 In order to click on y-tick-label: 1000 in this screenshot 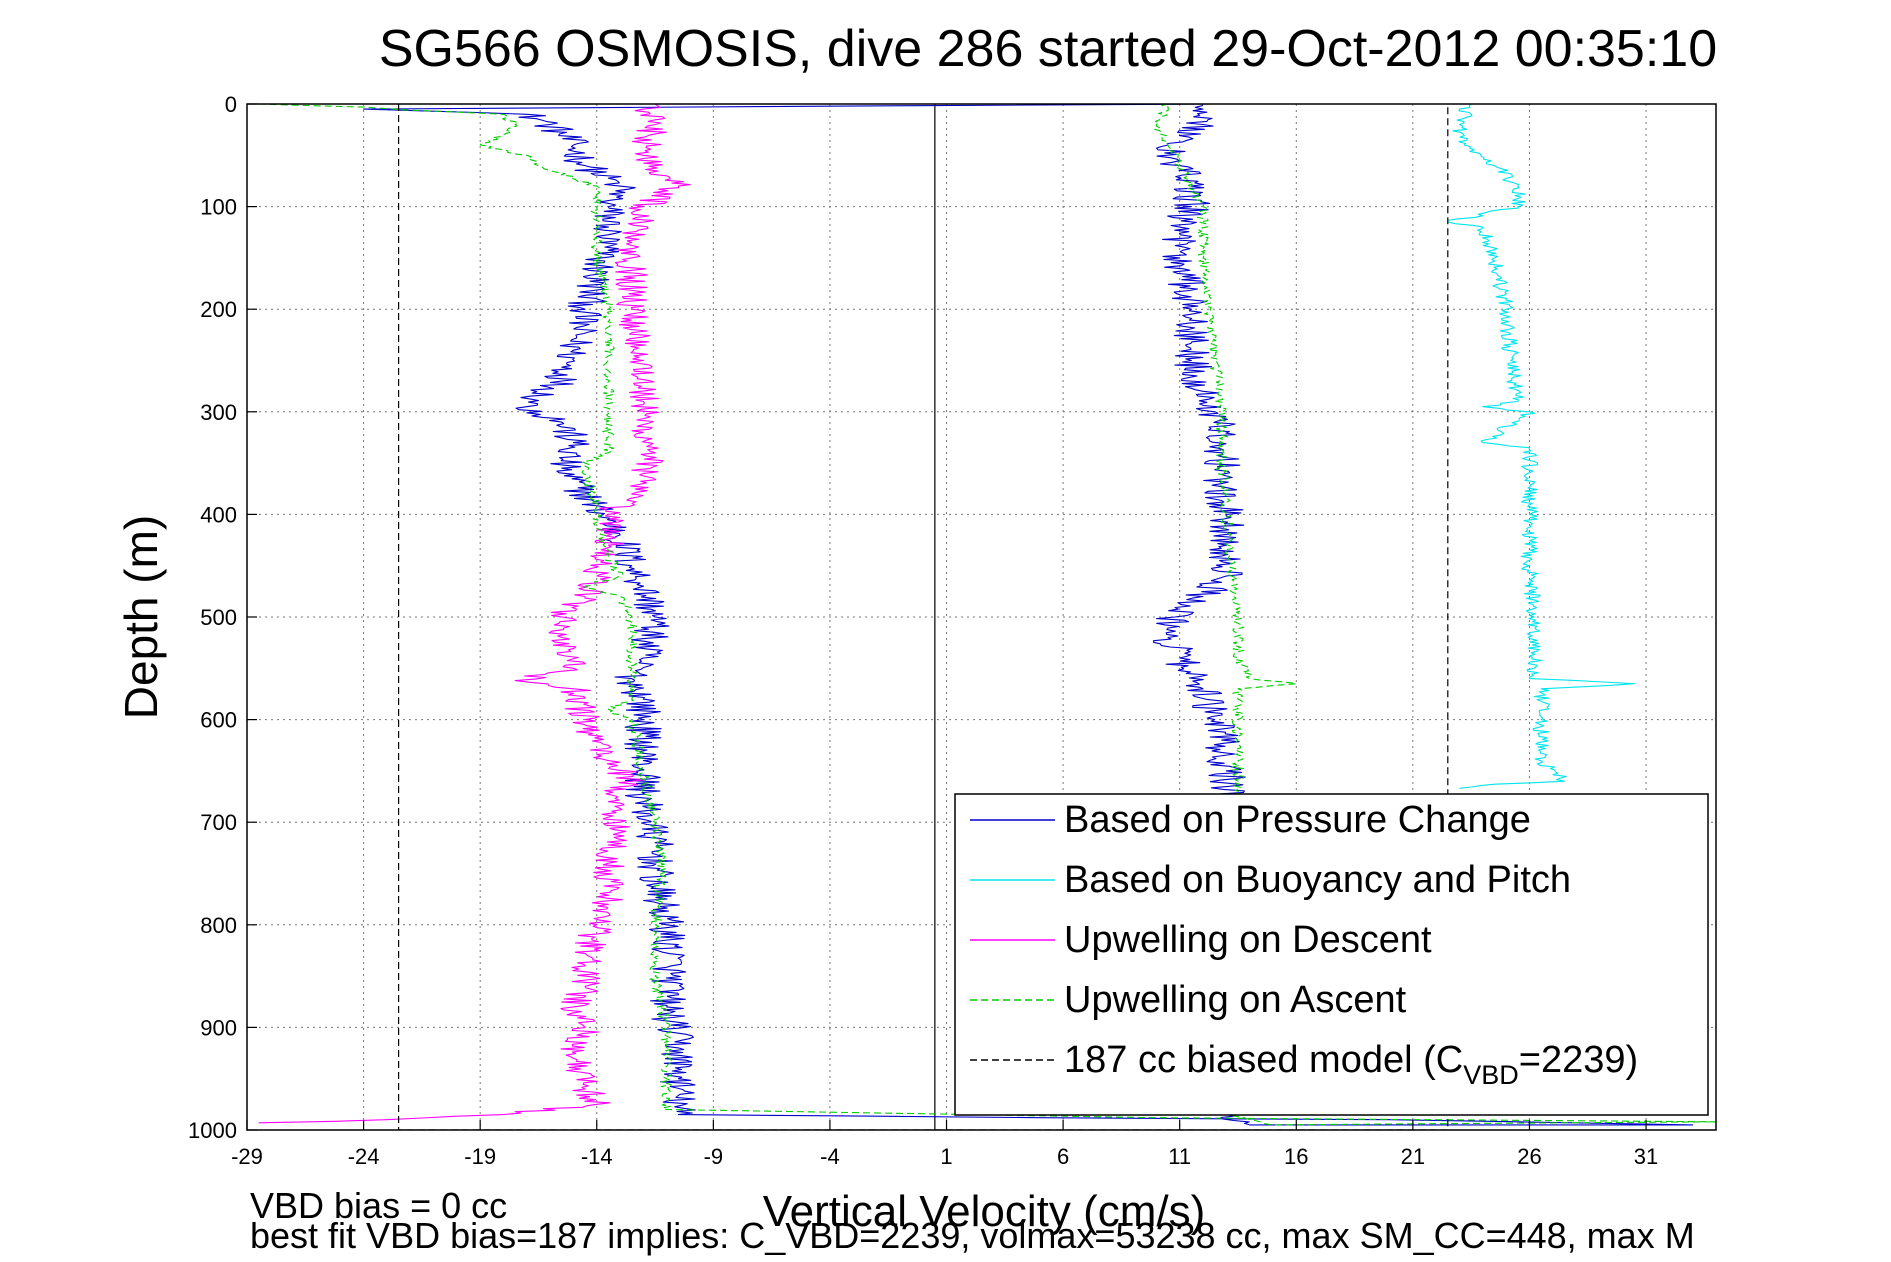, I will do `click(212, 1130)`.